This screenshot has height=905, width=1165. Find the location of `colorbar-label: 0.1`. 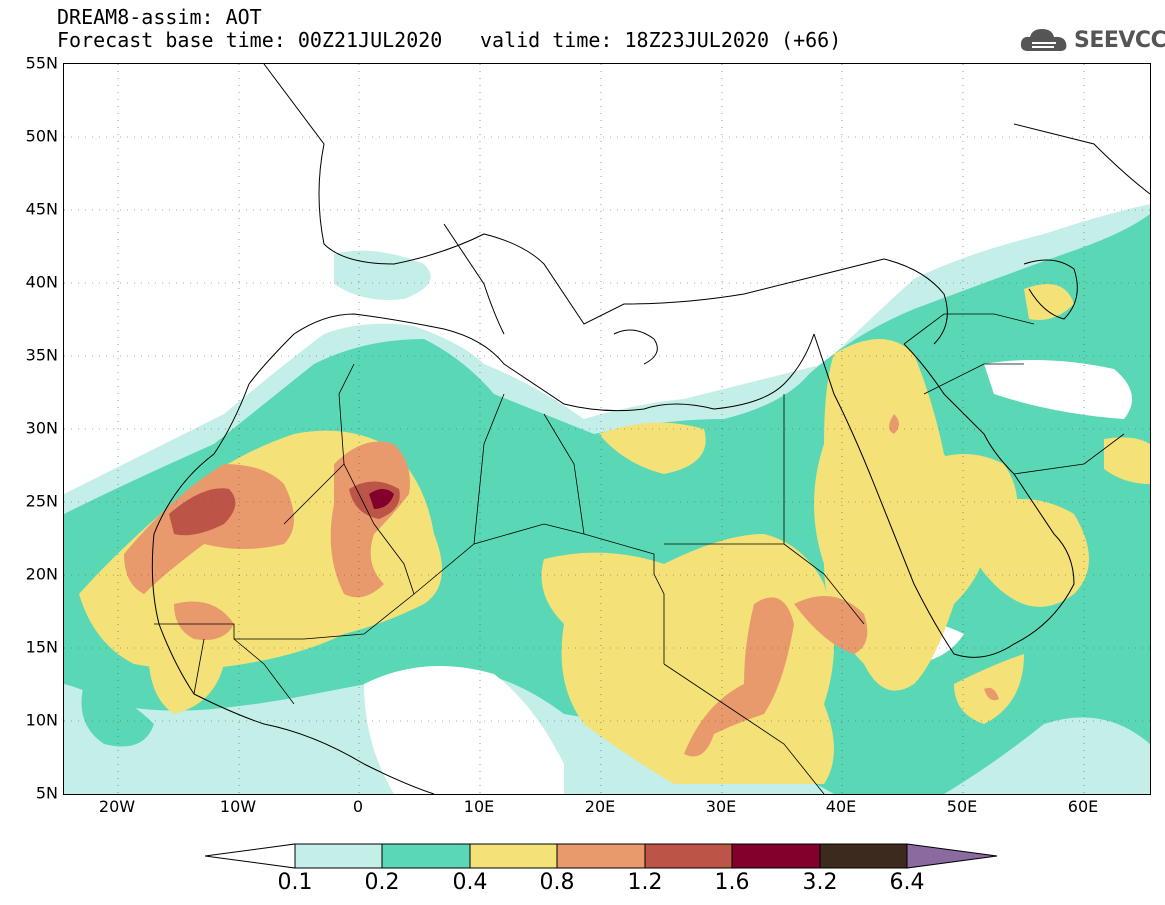

colorbar-label: 0.1 is located at coordinates (295, 882).